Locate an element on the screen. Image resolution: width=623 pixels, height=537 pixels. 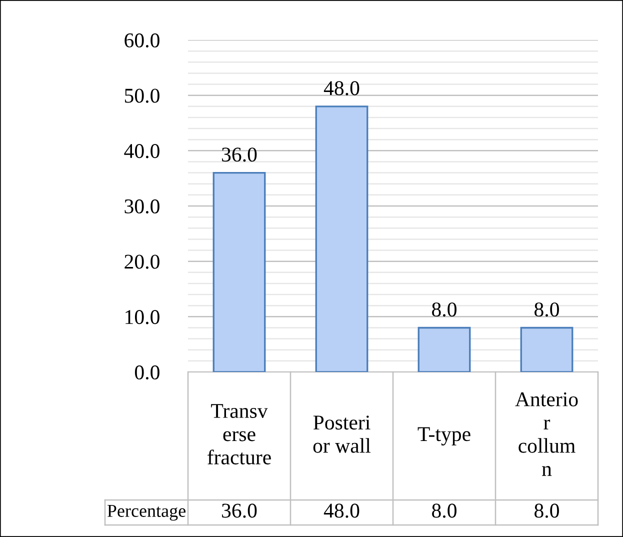
data-label: 36.0 is located at coordinates (239, 511).